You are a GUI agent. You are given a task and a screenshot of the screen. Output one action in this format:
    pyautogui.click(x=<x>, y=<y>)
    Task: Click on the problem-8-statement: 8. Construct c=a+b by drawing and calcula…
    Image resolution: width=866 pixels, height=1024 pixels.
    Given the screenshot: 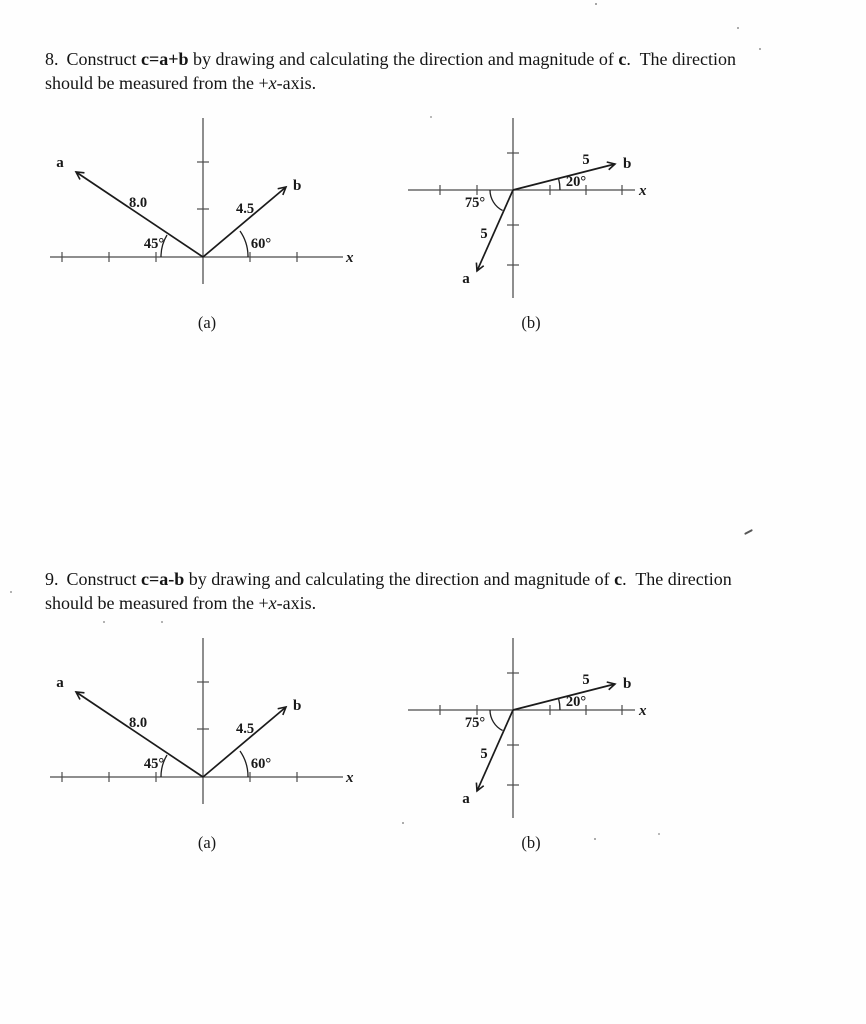 What is the action you would take?
    pyautogui.click(x=447, y=71)
    